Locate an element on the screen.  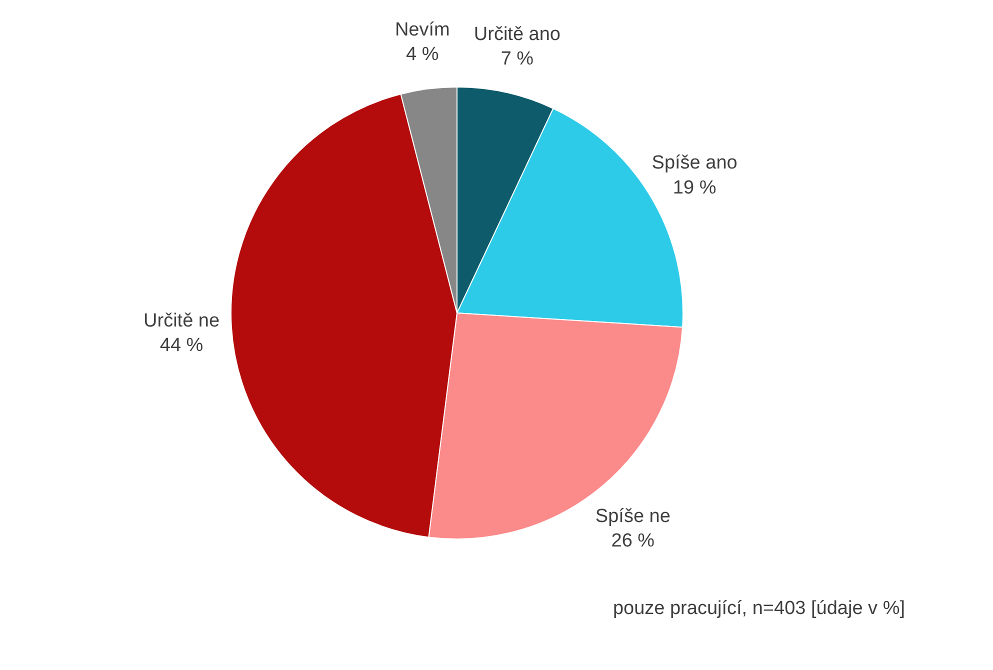
data-label: 19 % is located at coordinates (694, 187).